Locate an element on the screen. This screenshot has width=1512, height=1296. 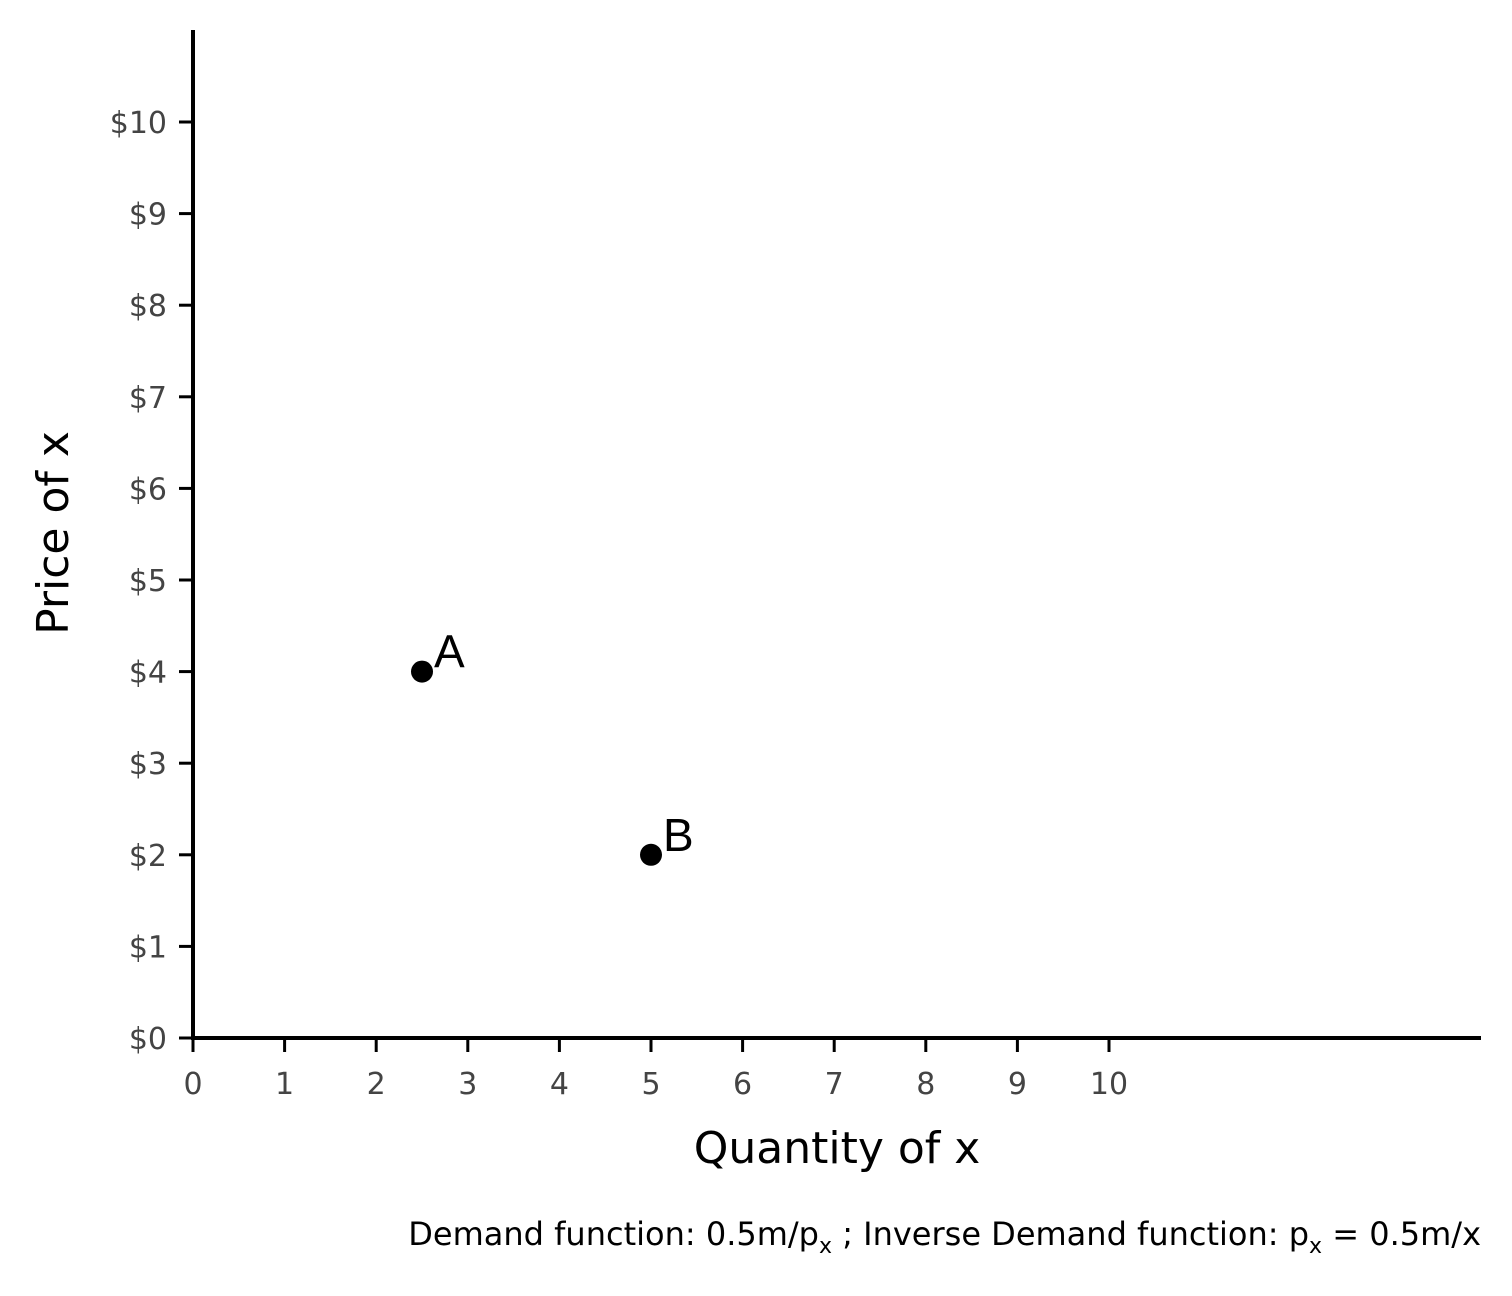
y-axis-ticks: $0 $1 $2 $3 $4 $5 $6 $7 $8 $9 $10 is located at coordinates (151, 581).